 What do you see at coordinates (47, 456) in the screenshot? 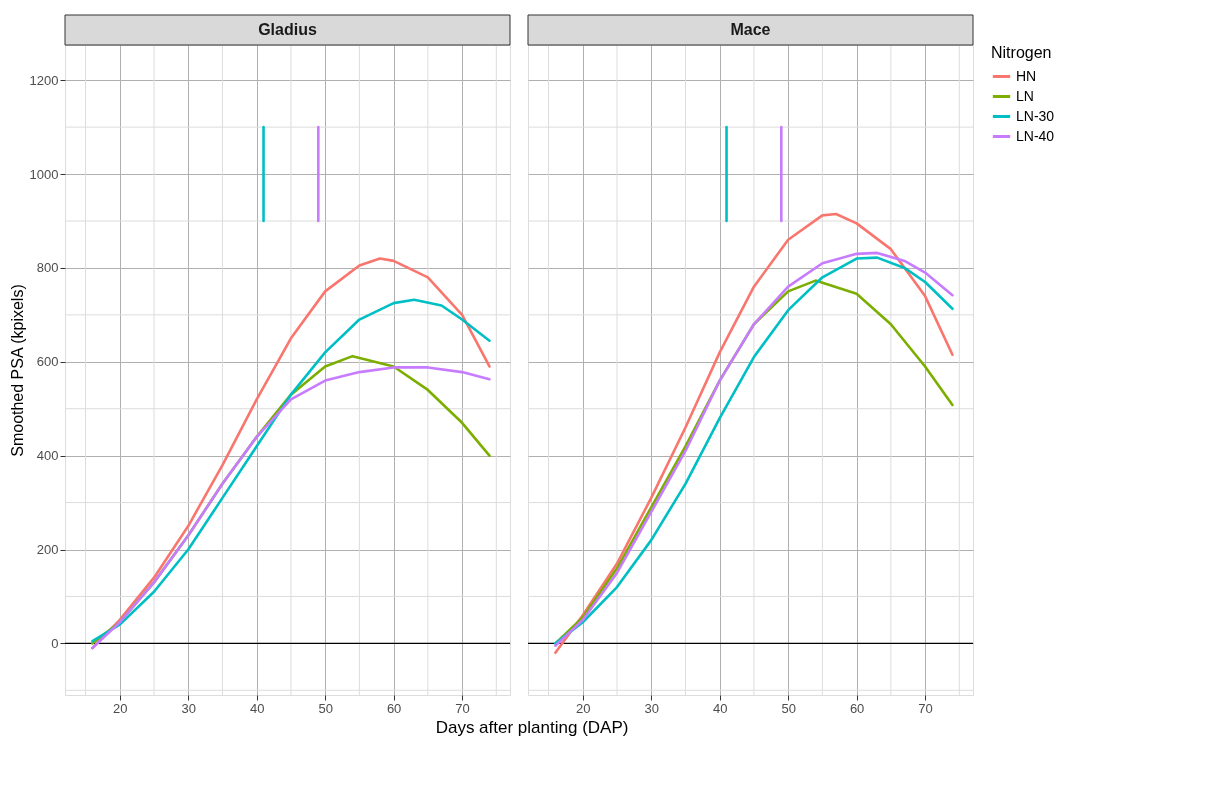
I see `y-tick-label: 400` at bounding box center [47, 456].